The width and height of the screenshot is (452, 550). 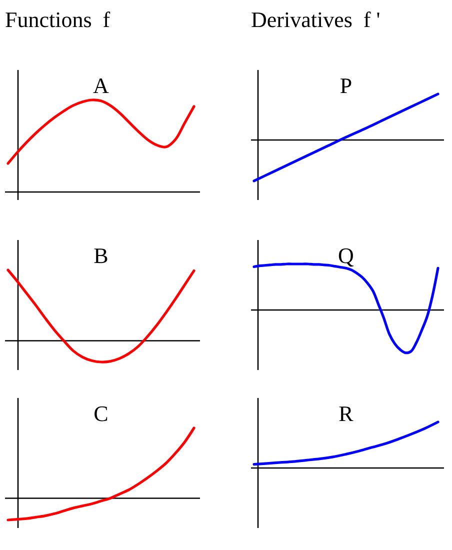 I want to click on text: Functions f, so click(x=58, y=19).